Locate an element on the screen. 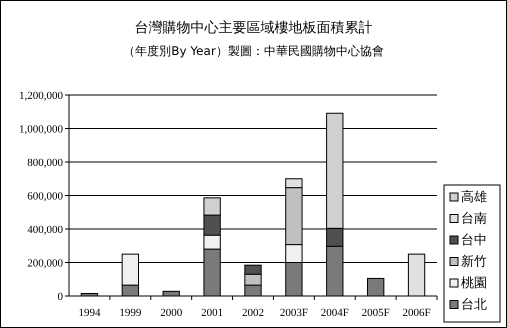  legend-label: 新竹 is located at coordinates (474, 262).